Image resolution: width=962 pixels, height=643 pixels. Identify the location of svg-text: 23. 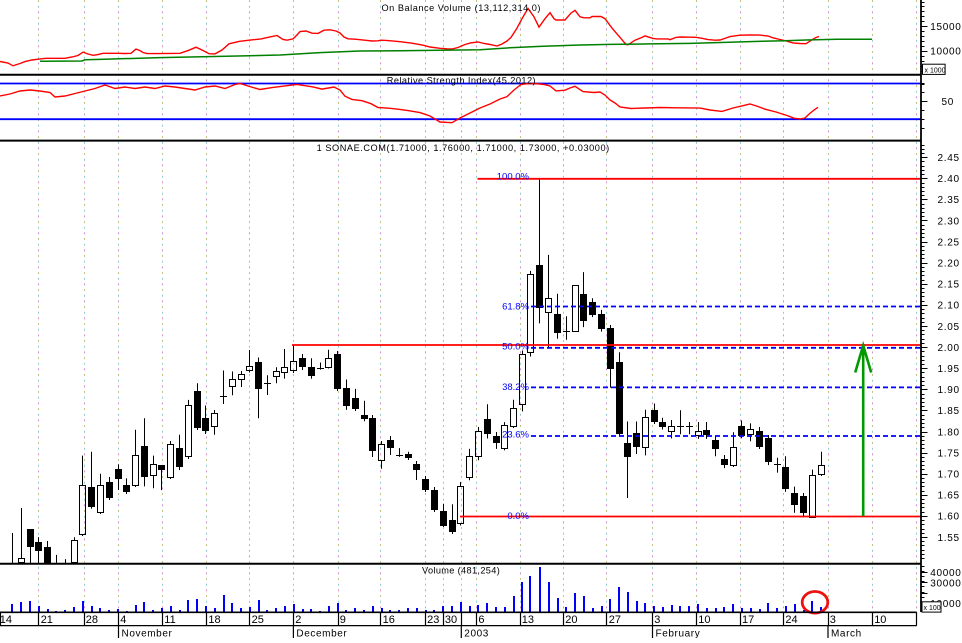
(433, 620).